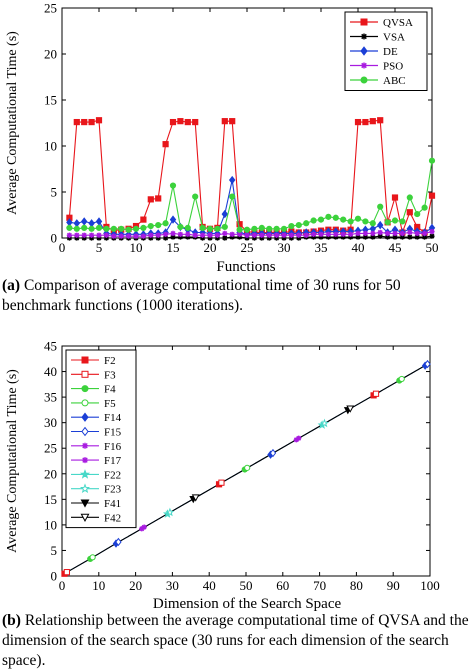  What do you see at coordinates (324, 423) in the screenshot?
I see `chart-b-point-f23` at bounding box center [324, 423].